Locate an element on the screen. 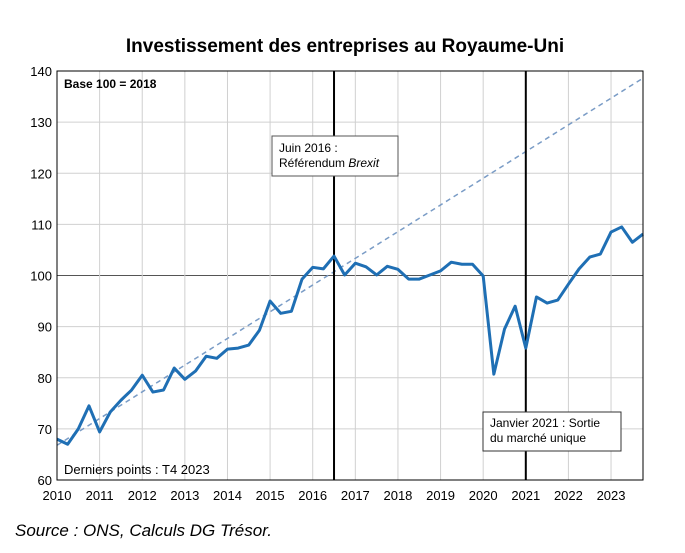 The image size is (685, 553). x-tick-label: 2012 is located at coordinates (142, 495).